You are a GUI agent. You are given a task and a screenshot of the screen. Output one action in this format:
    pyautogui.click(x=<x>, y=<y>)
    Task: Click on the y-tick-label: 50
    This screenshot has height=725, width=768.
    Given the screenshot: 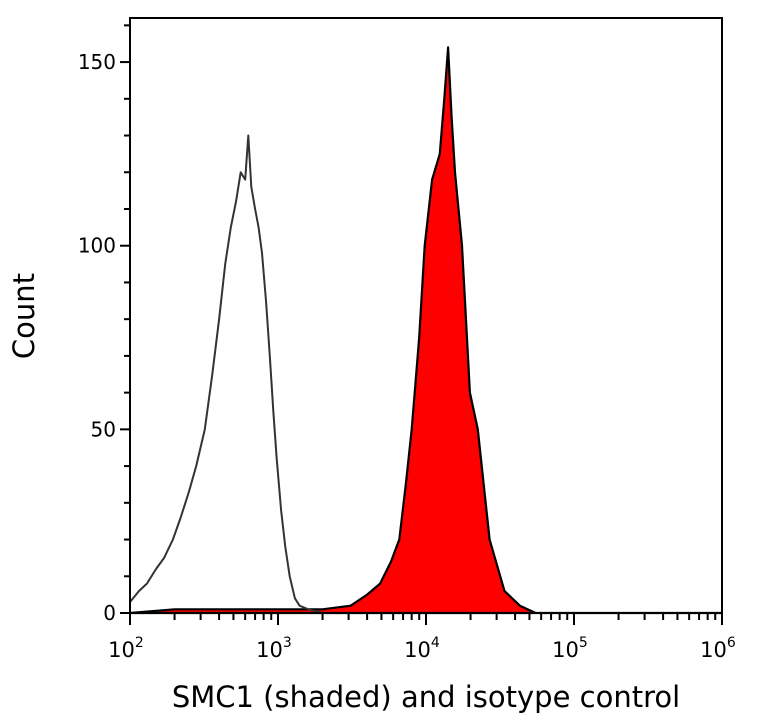 What is the action you would take?
    pyautogui.click(x=103, y=429)
    